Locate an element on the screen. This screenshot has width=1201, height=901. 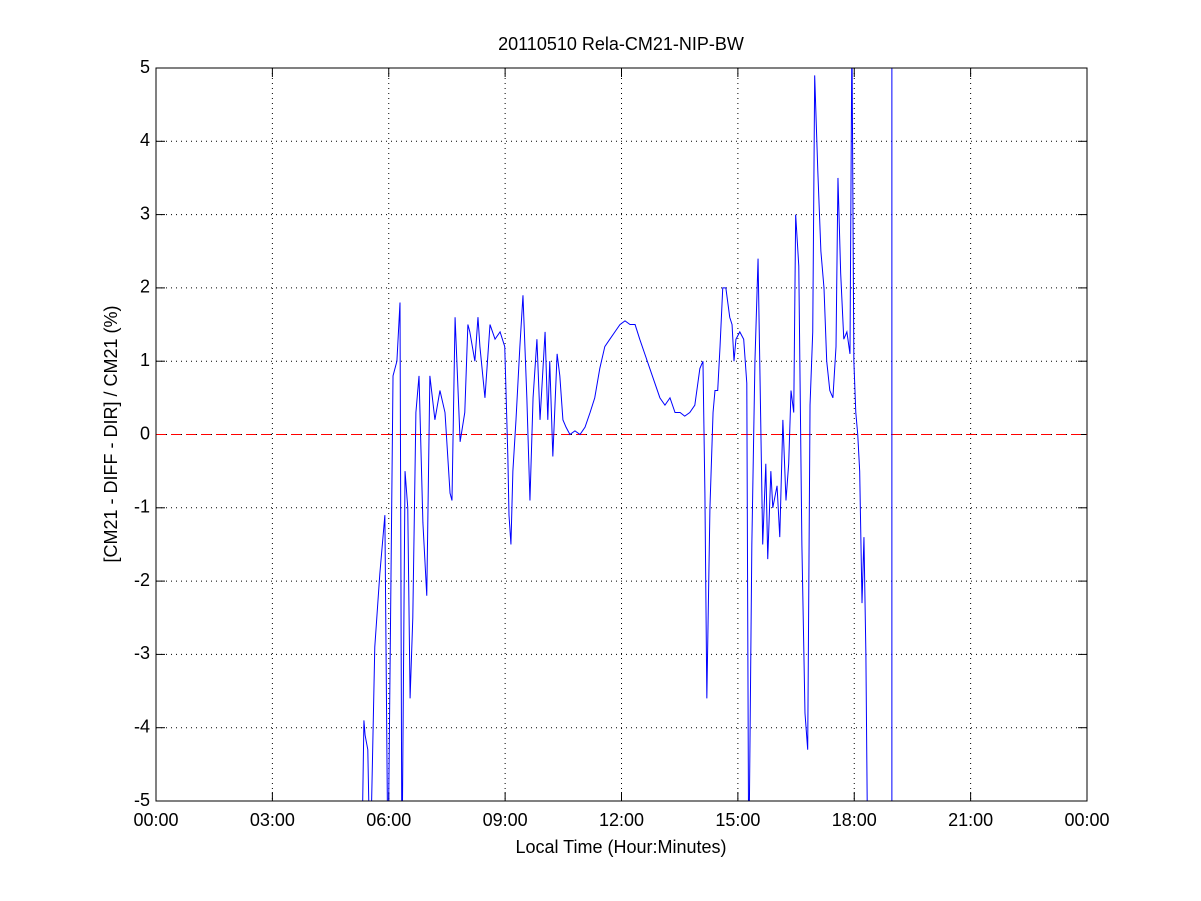
y-tick-label: 4 is located at coordinates (145, 140).